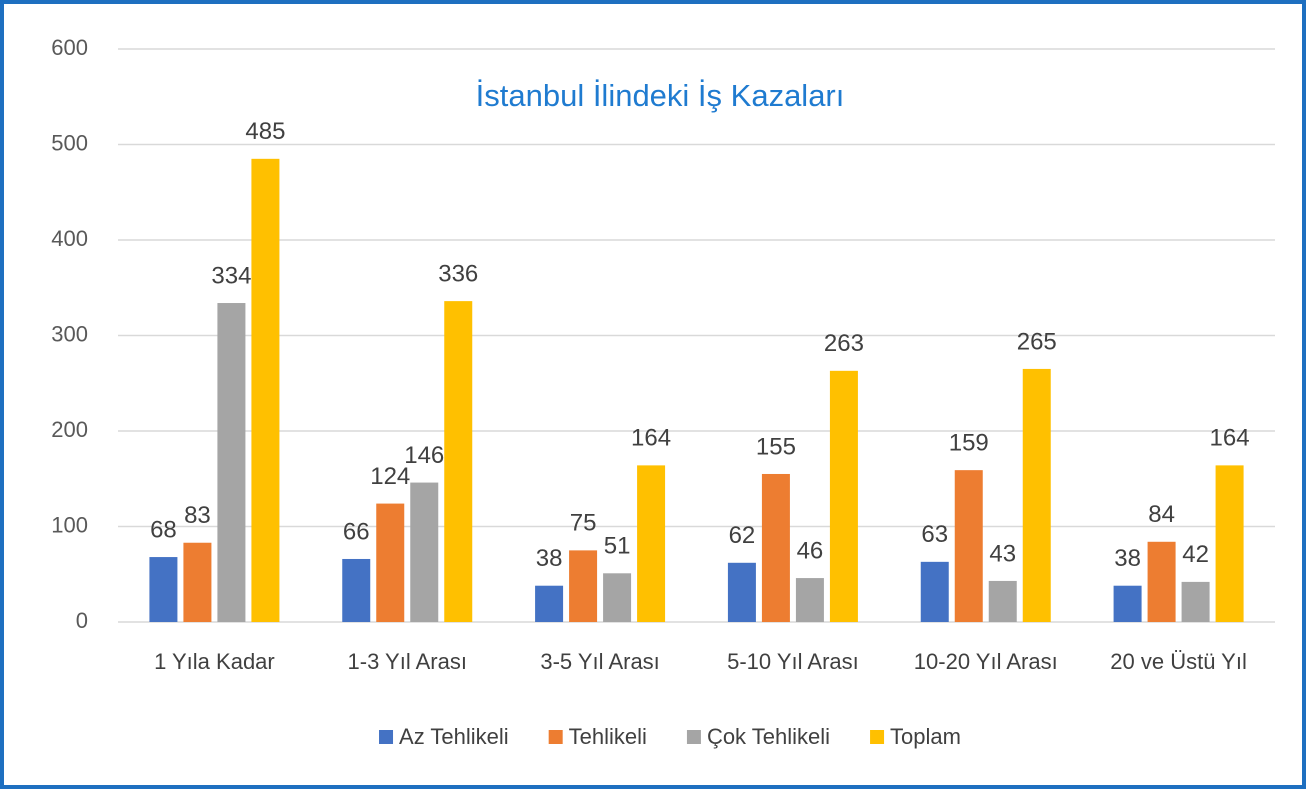 Image resolution: width=1306 pixels, height=789 pixels. I want to click on y-tick-label: 400, so click(69, 238).